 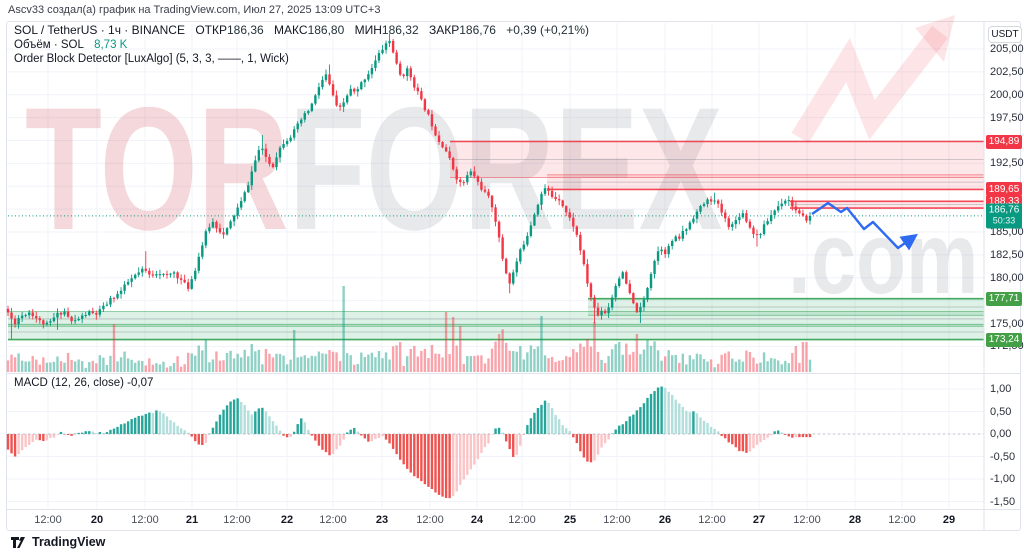 I want to click on macd-tick-label: -1,00, so click(x=1003, y=479).